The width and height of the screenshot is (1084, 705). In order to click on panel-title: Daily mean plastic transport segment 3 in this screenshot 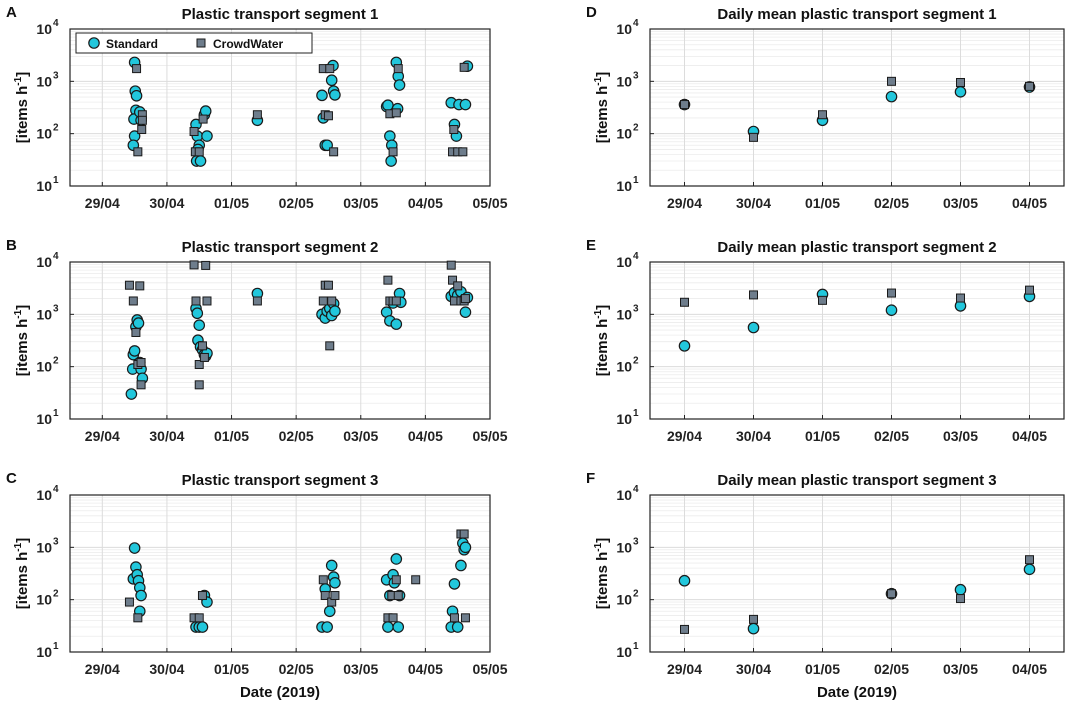, I will do `click(856, 480)`.